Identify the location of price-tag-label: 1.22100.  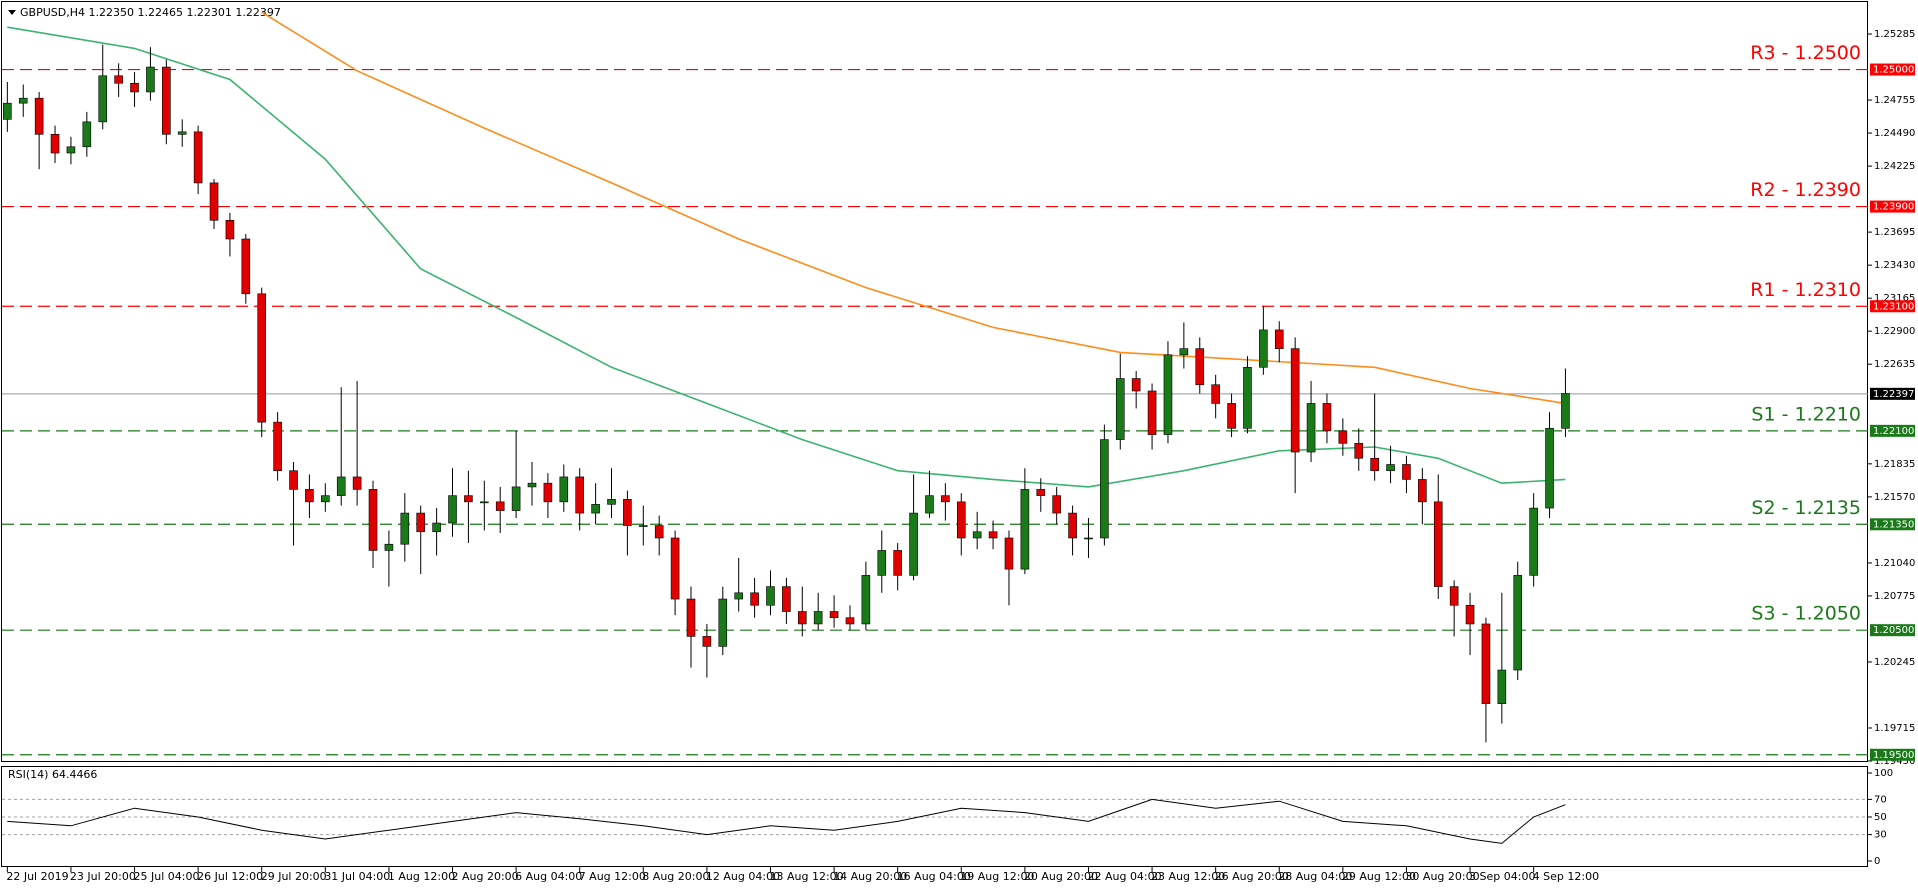
(1893, 431).